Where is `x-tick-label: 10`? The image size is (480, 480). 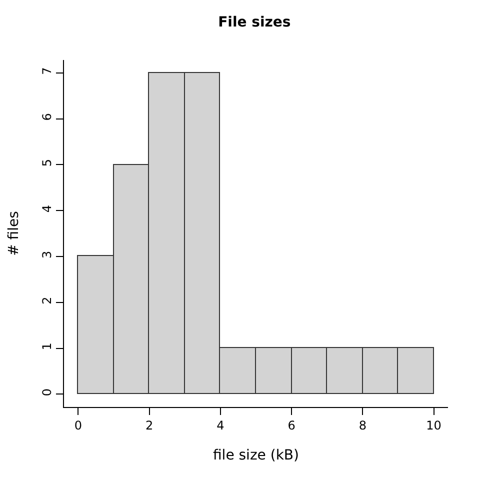
x-tick-label: 10 is located at coordinates (434, 425).